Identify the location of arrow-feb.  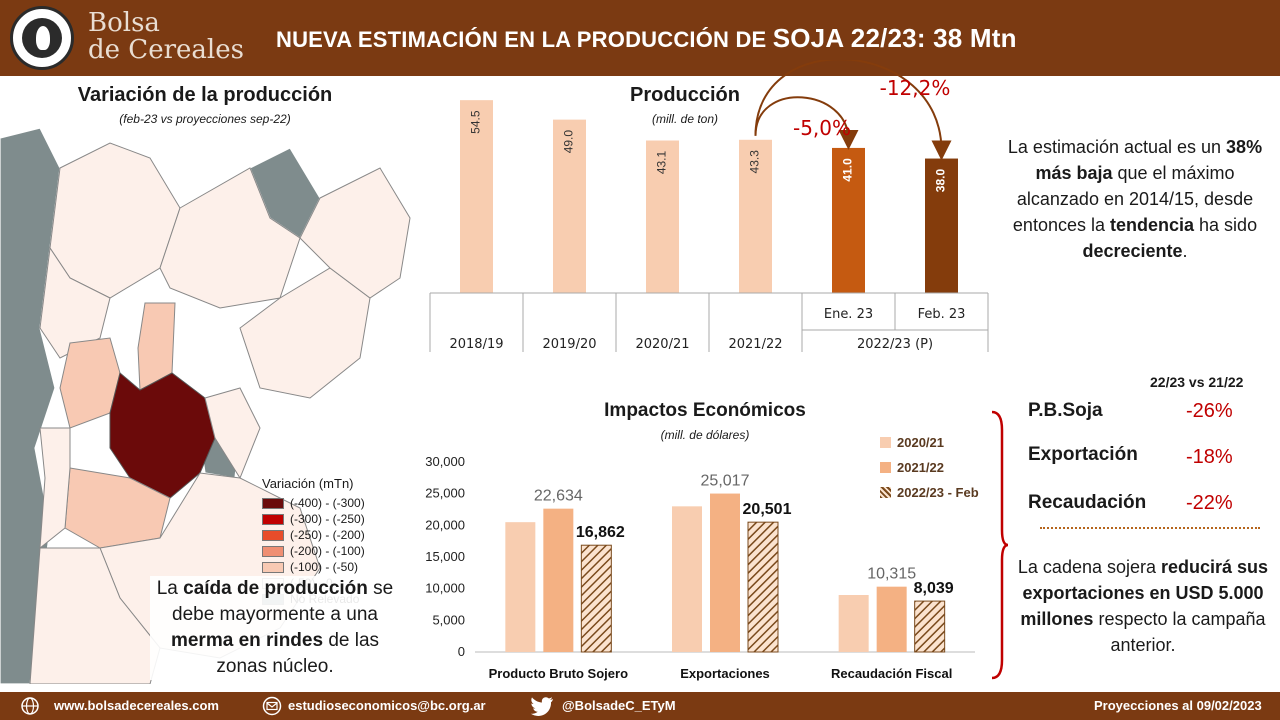
(853, 110).